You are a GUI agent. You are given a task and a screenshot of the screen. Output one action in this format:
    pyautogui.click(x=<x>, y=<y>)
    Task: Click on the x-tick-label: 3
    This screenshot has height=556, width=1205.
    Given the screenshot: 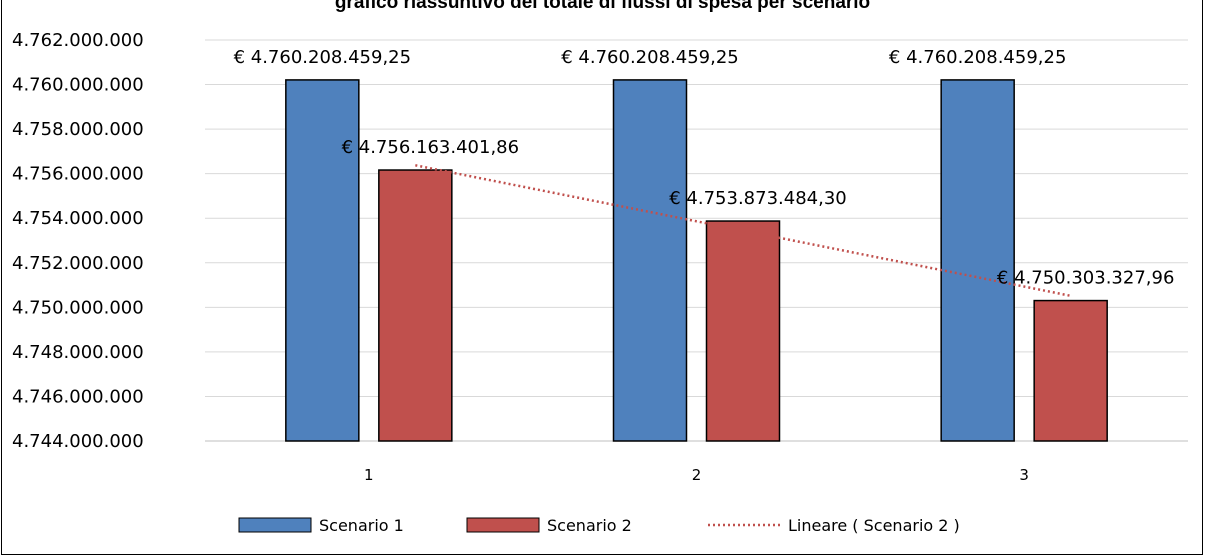 What is the action you would take?
    pyautogui.click(x=1024, y=475)
    